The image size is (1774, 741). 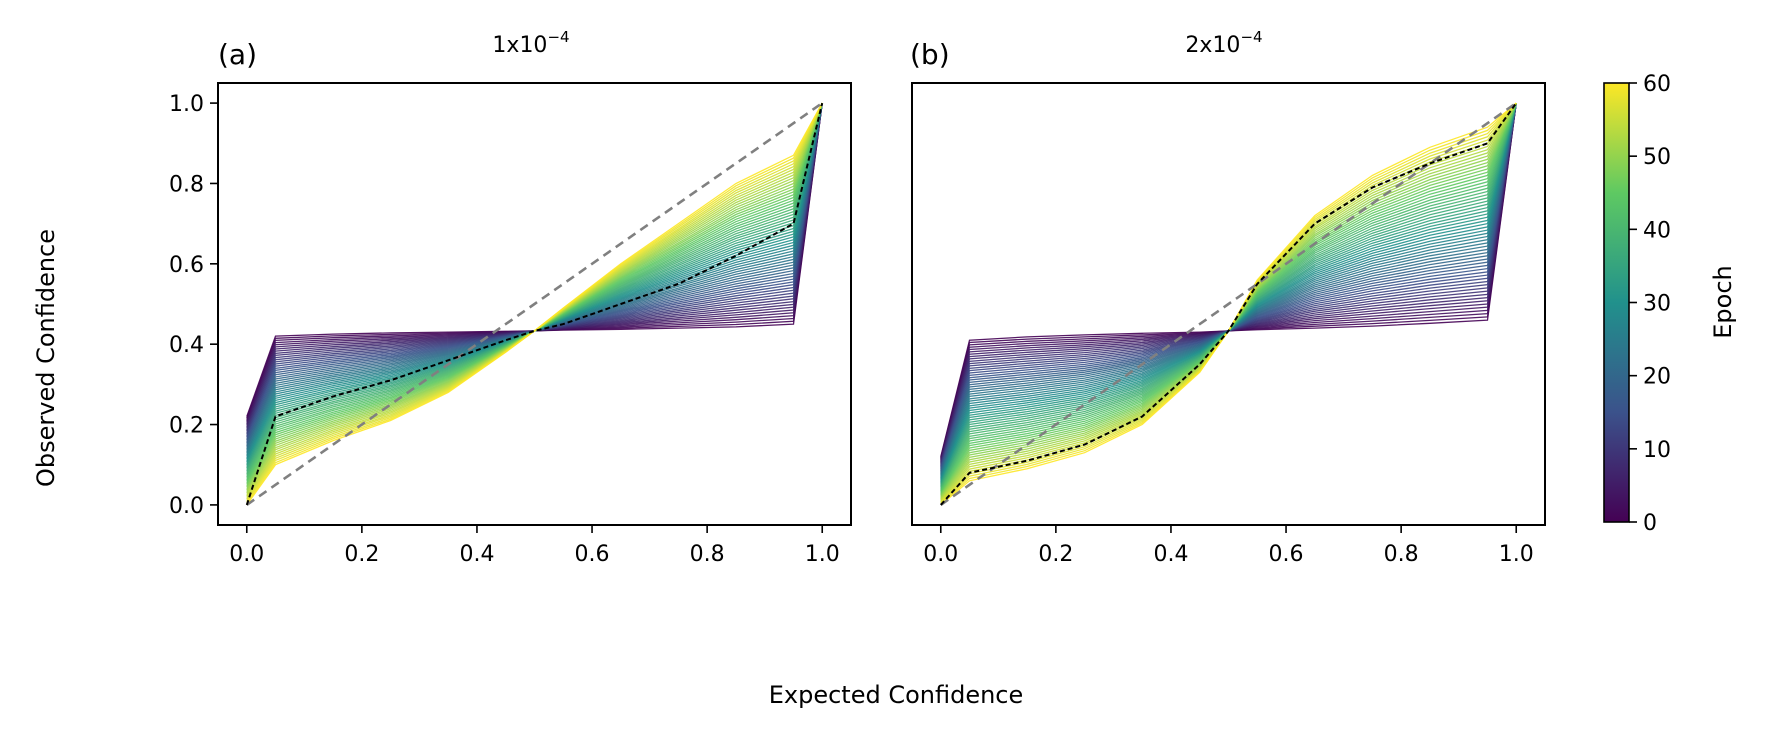 What do you see at coordinates (186, 184) in the screenshot?
I see `y-tick-label: 0.8` at bounding box center [186, 184].